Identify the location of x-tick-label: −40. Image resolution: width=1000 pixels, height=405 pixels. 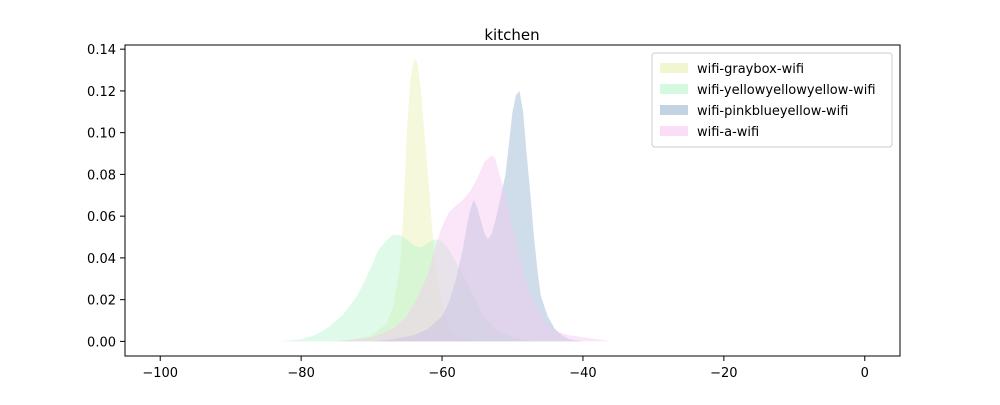
(582, 373).